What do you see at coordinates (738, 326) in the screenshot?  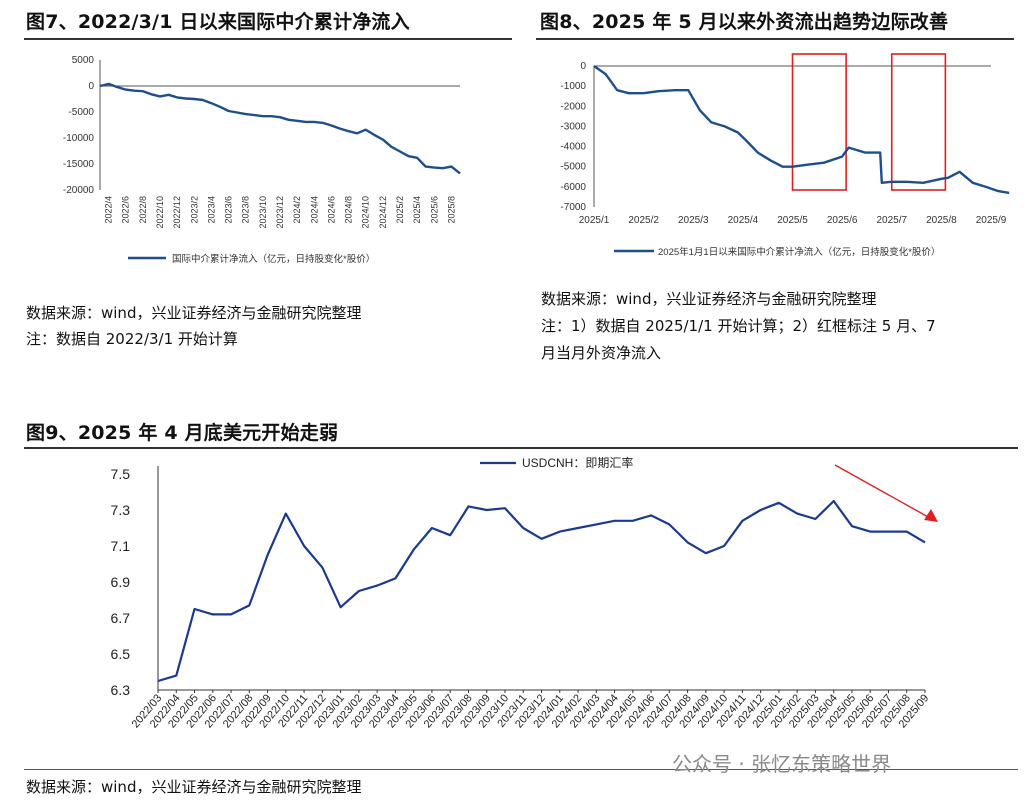 I see `chart8-note-line1: 注：1）数据自 2025/1/1 开始计算；2）红框标注 5 月、7` at bounding box center [738, 326].